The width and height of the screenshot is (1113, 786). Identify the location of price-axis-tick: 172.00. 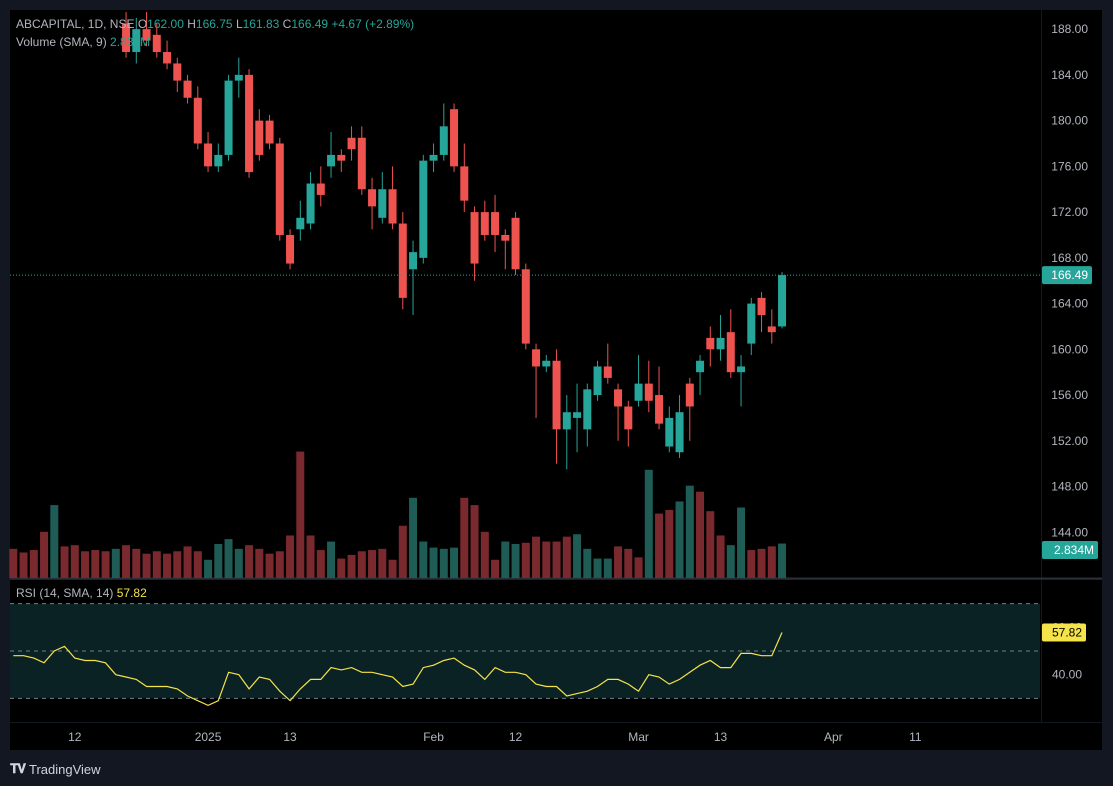
(1069, 212).